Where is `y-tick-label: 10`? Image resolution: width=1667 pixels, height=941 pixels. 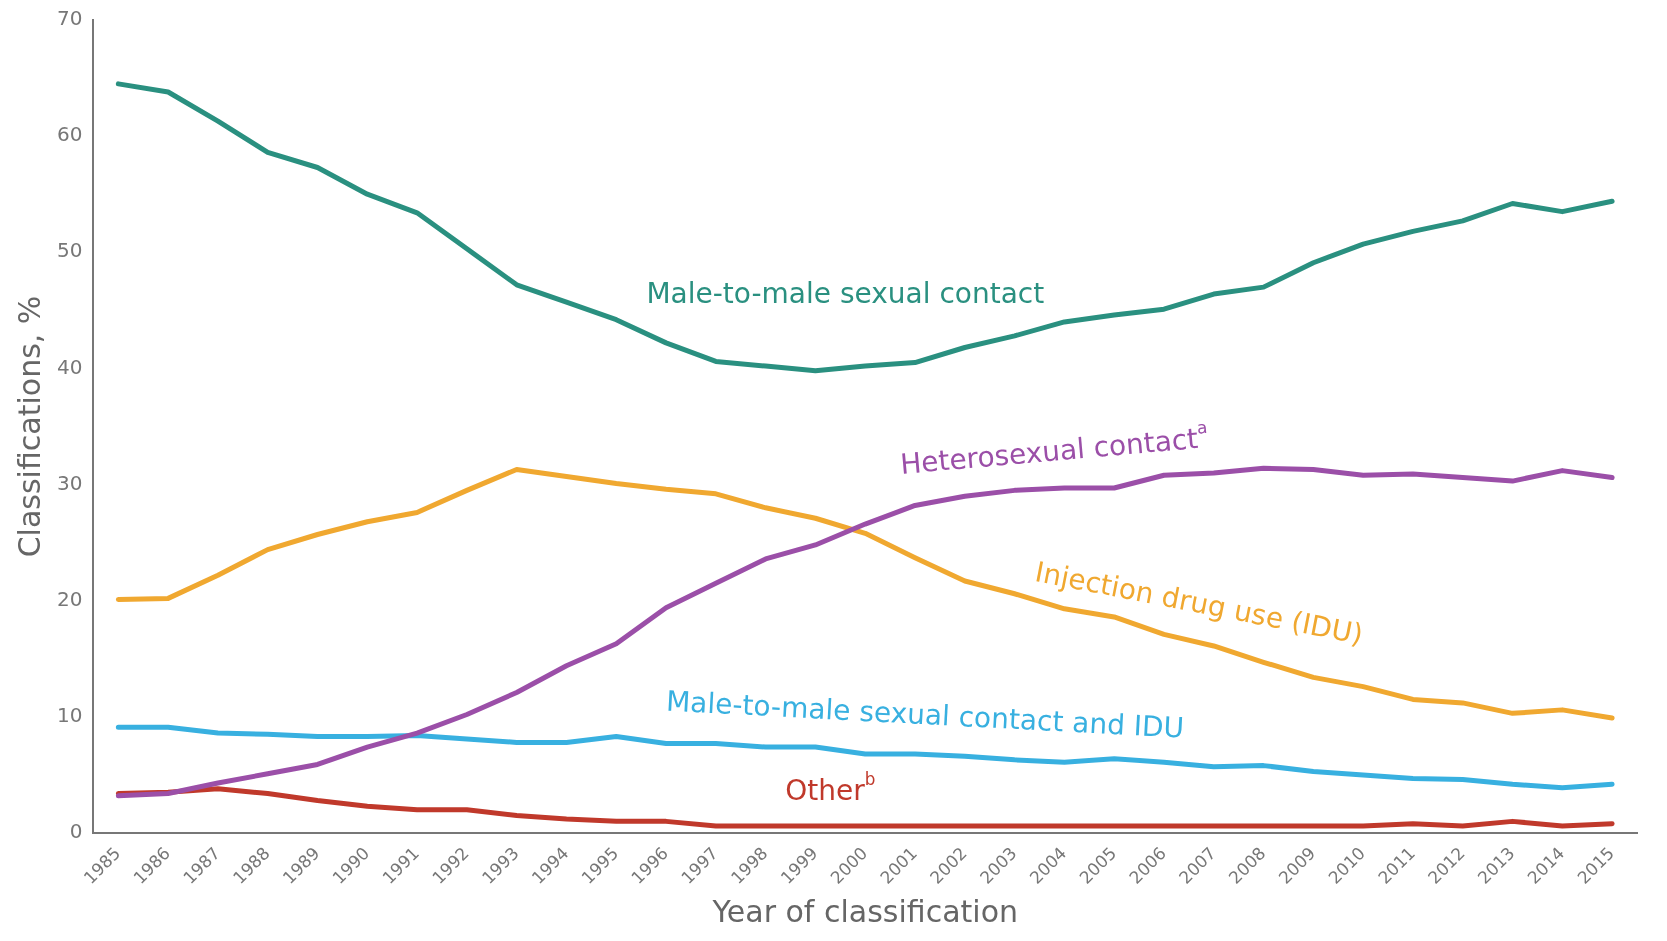
y-tick-label: 10 is located at coordinates (70, 715).